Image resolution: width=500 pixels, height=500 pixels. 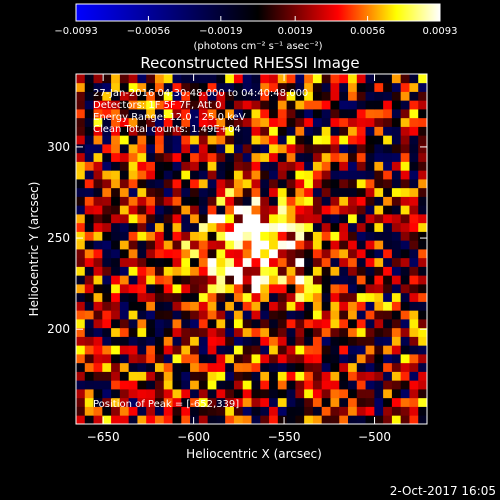 What do you see at coordinates (443, 491) in the screenshot?
I see `footer-date: 2-Oct-2017 16:05` at bounding box center [443, 491].